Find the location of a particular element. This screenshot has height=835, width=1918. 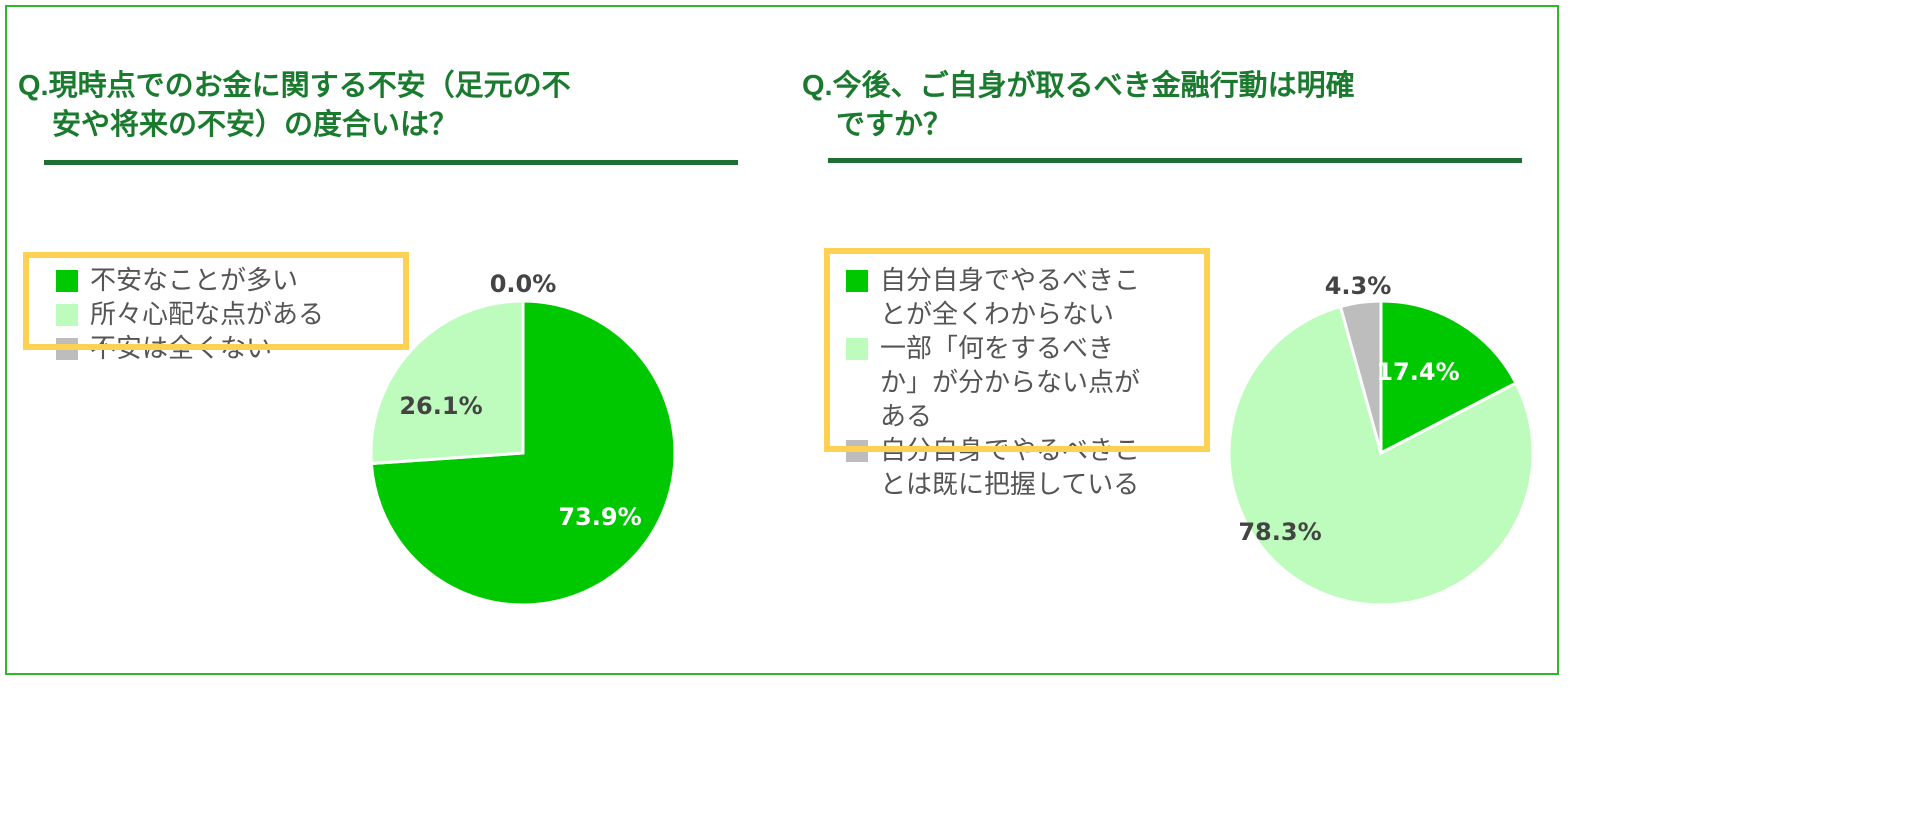

legend-label-line: とが全くわからない is located at coordinates (997, 315).